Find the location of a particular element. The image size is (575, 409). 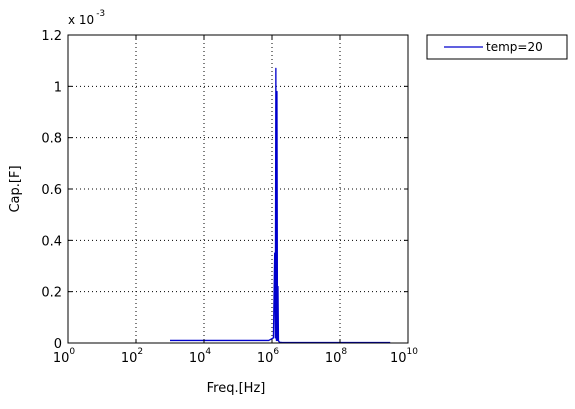

x-axis-label: Freq.[Hz] is located at coordinates (236, 388).